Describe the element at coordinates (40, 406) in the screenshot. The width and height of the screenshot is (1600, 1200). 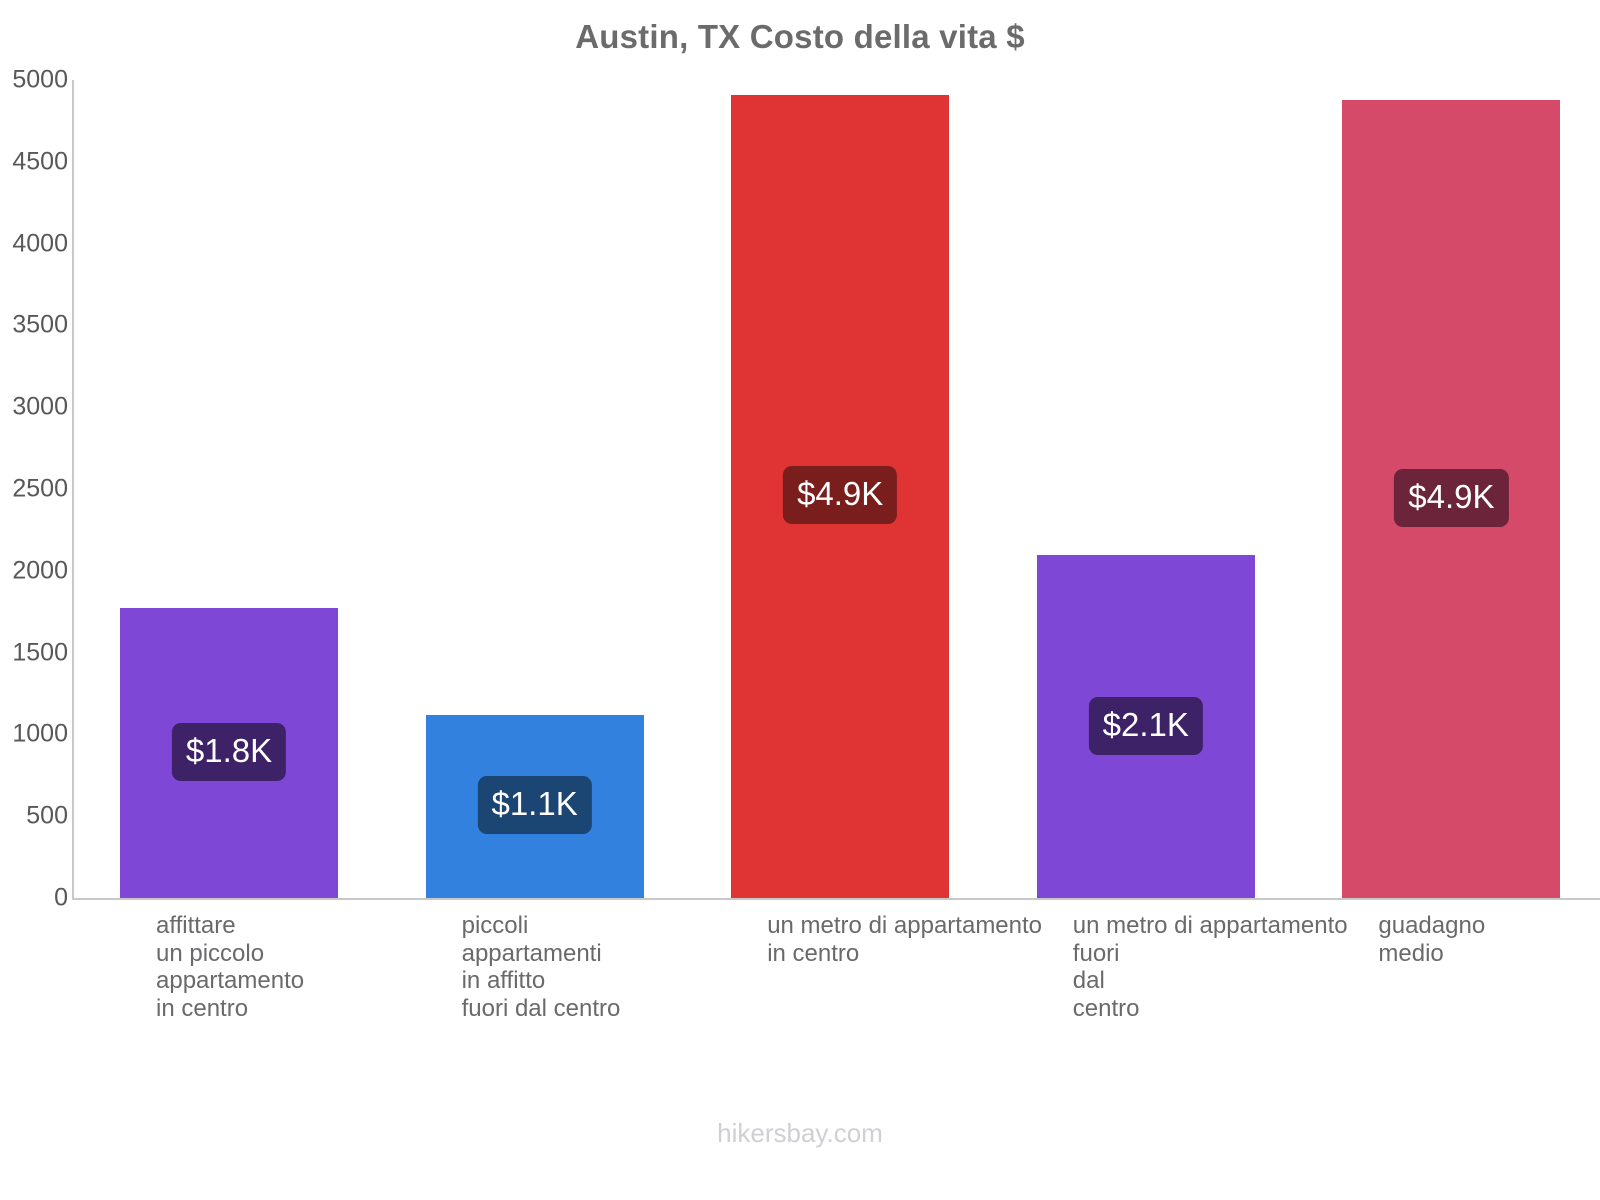
I see `y-axis-tick-label: 3000` at that location.